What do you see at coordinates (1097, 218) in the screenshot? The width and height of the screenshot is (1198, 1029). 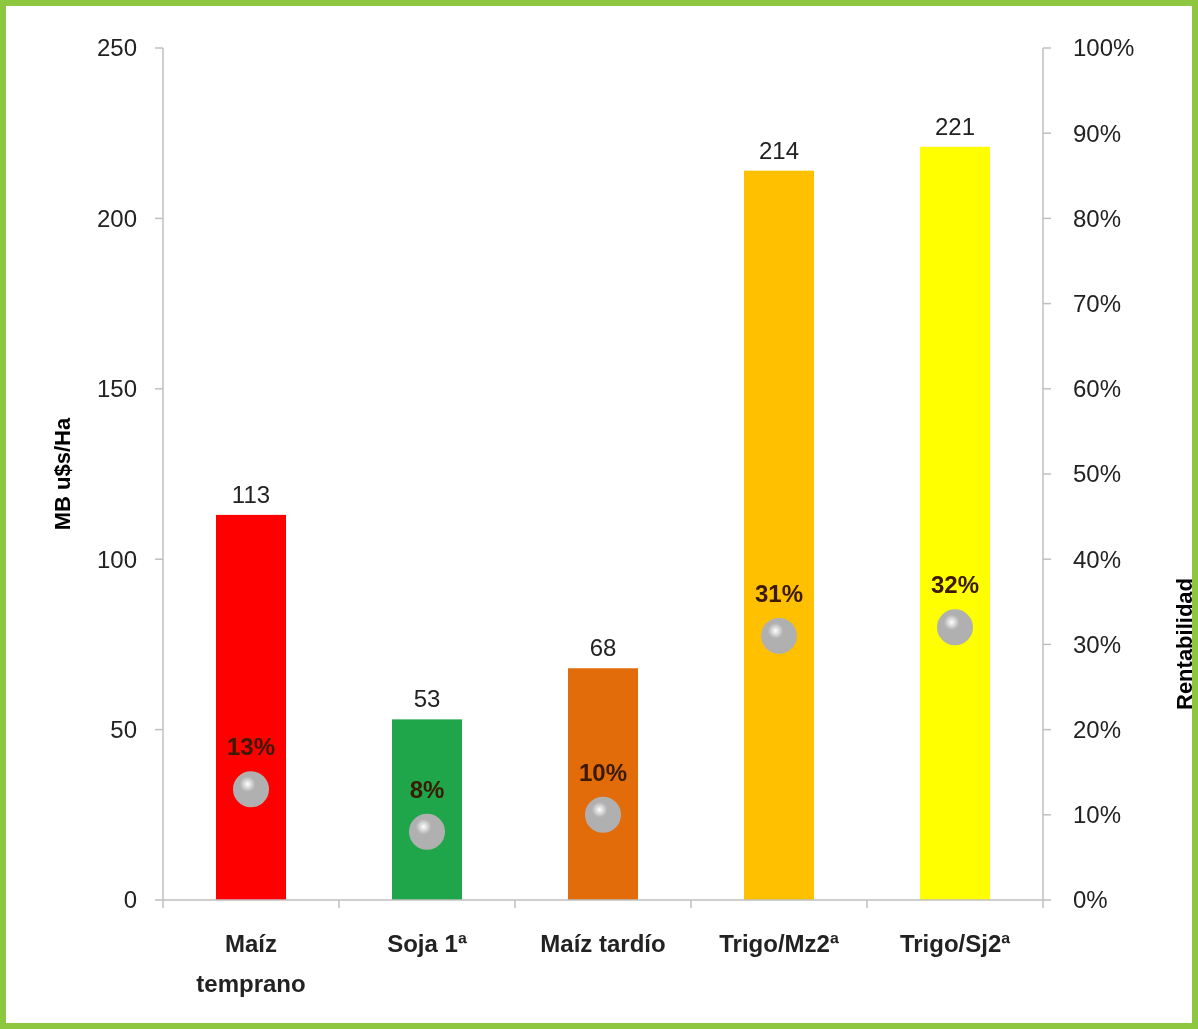 I see `y2-tick-label: 80%` at bounding box center [1097, 218].